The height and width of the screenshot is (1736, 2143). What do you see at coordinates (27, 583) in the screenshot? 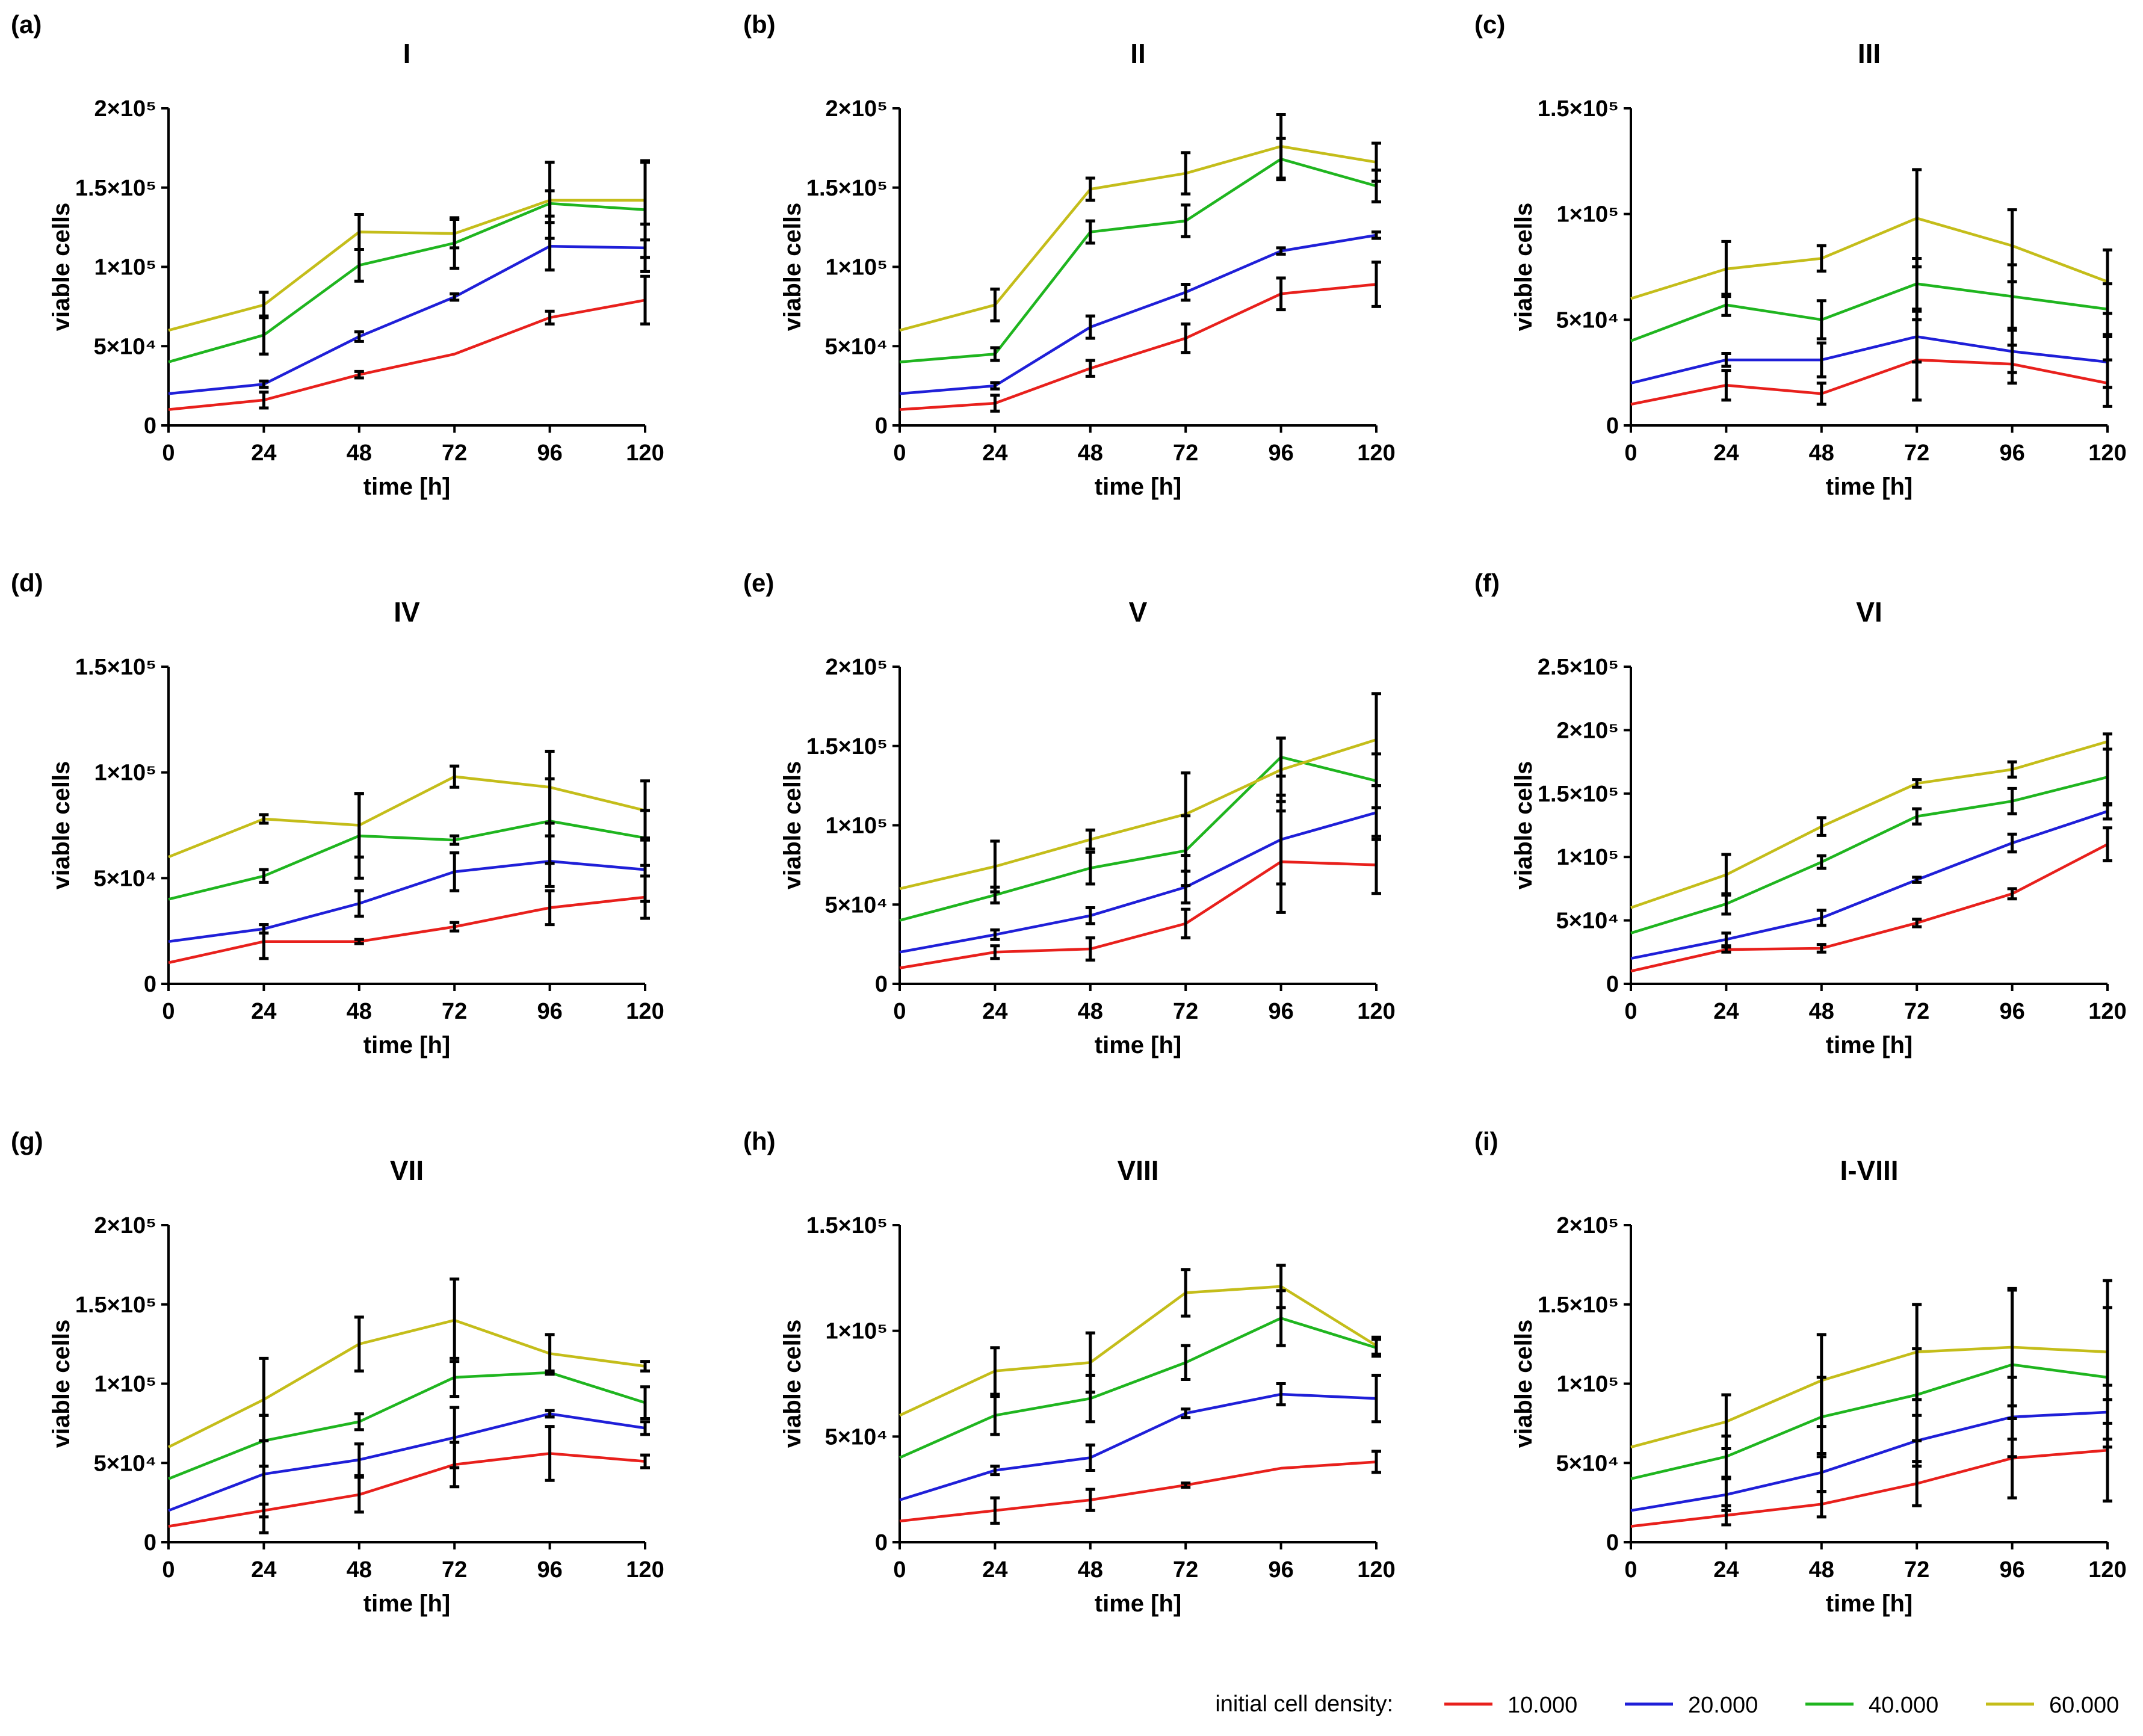
I see `panel-letter: (d)` at bounding box center [27, 583].